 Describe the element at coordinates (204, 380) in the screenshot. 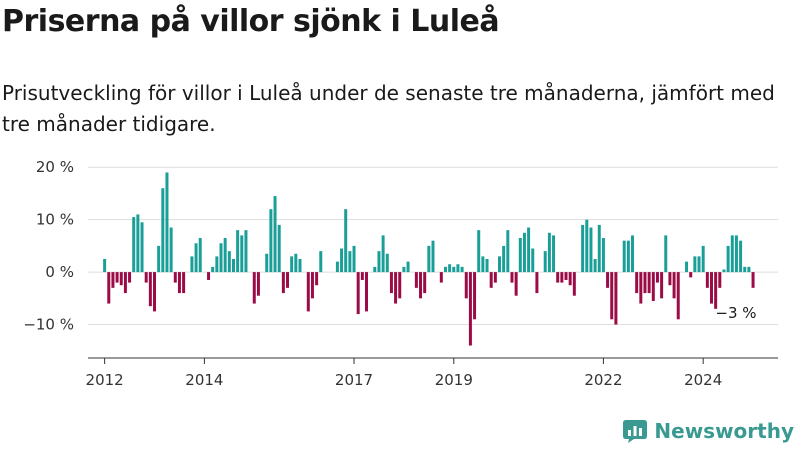

I see `x-tick-label: 2014` at that location.